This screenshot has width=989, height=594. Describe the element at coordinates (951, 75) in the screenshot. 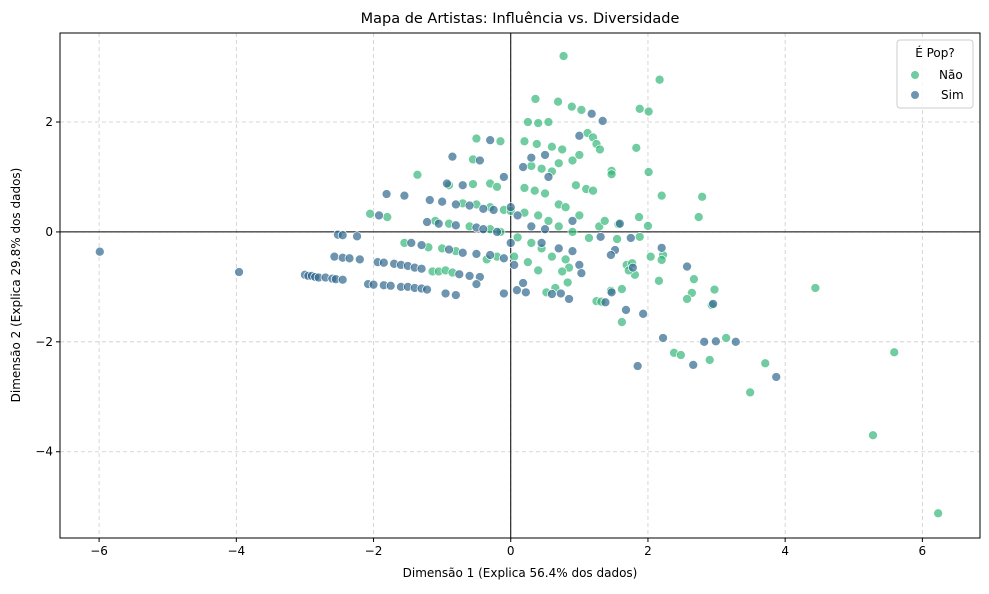

I see `legend-label-nao: Não` at that location.